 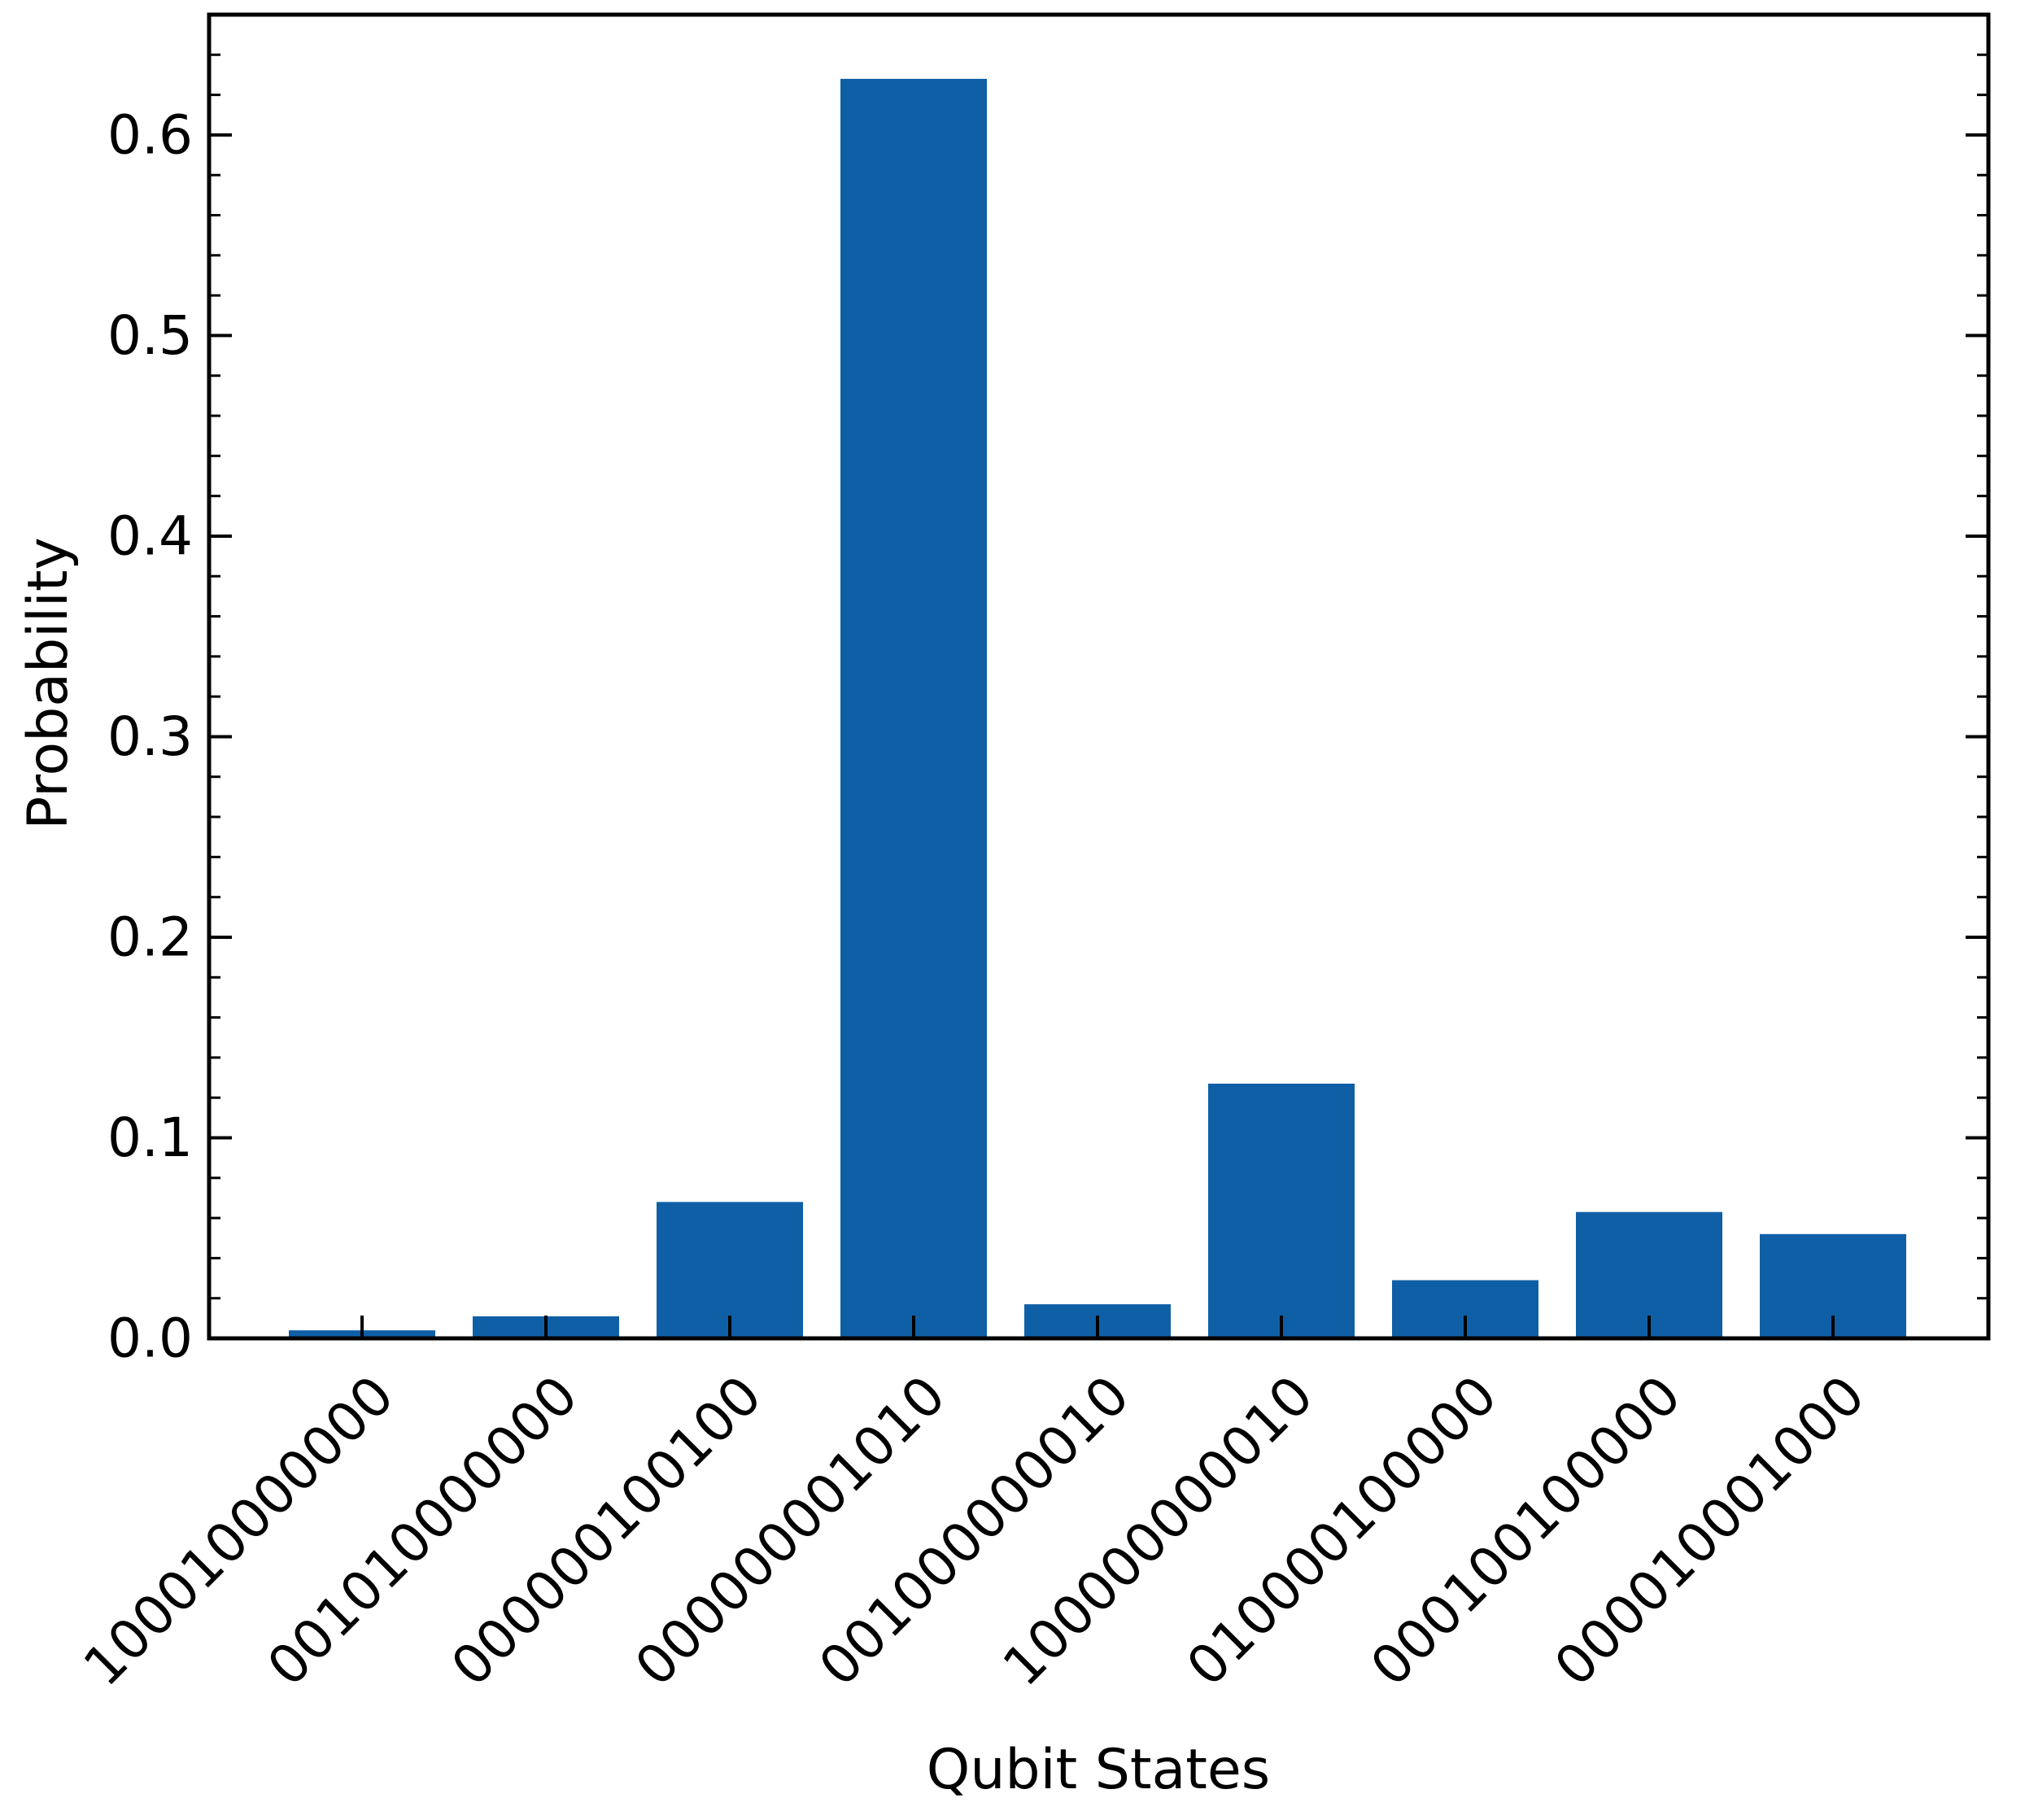 What do you see at coordinates (150, 1137) in the screenshot?
I see `y-tick-label: 0.1` at bounding box center [150, 1137].